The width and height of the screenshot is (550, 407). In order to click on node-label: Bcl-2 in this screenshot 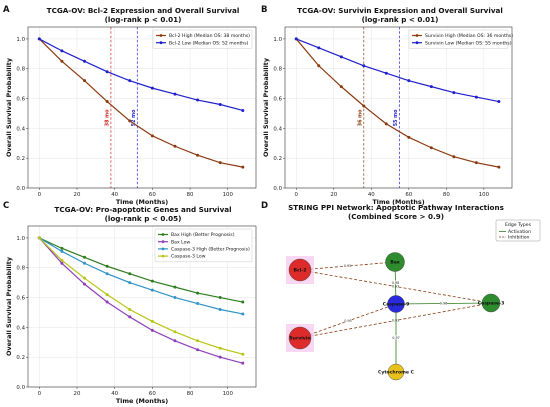, I will do `click(300, 271)`.